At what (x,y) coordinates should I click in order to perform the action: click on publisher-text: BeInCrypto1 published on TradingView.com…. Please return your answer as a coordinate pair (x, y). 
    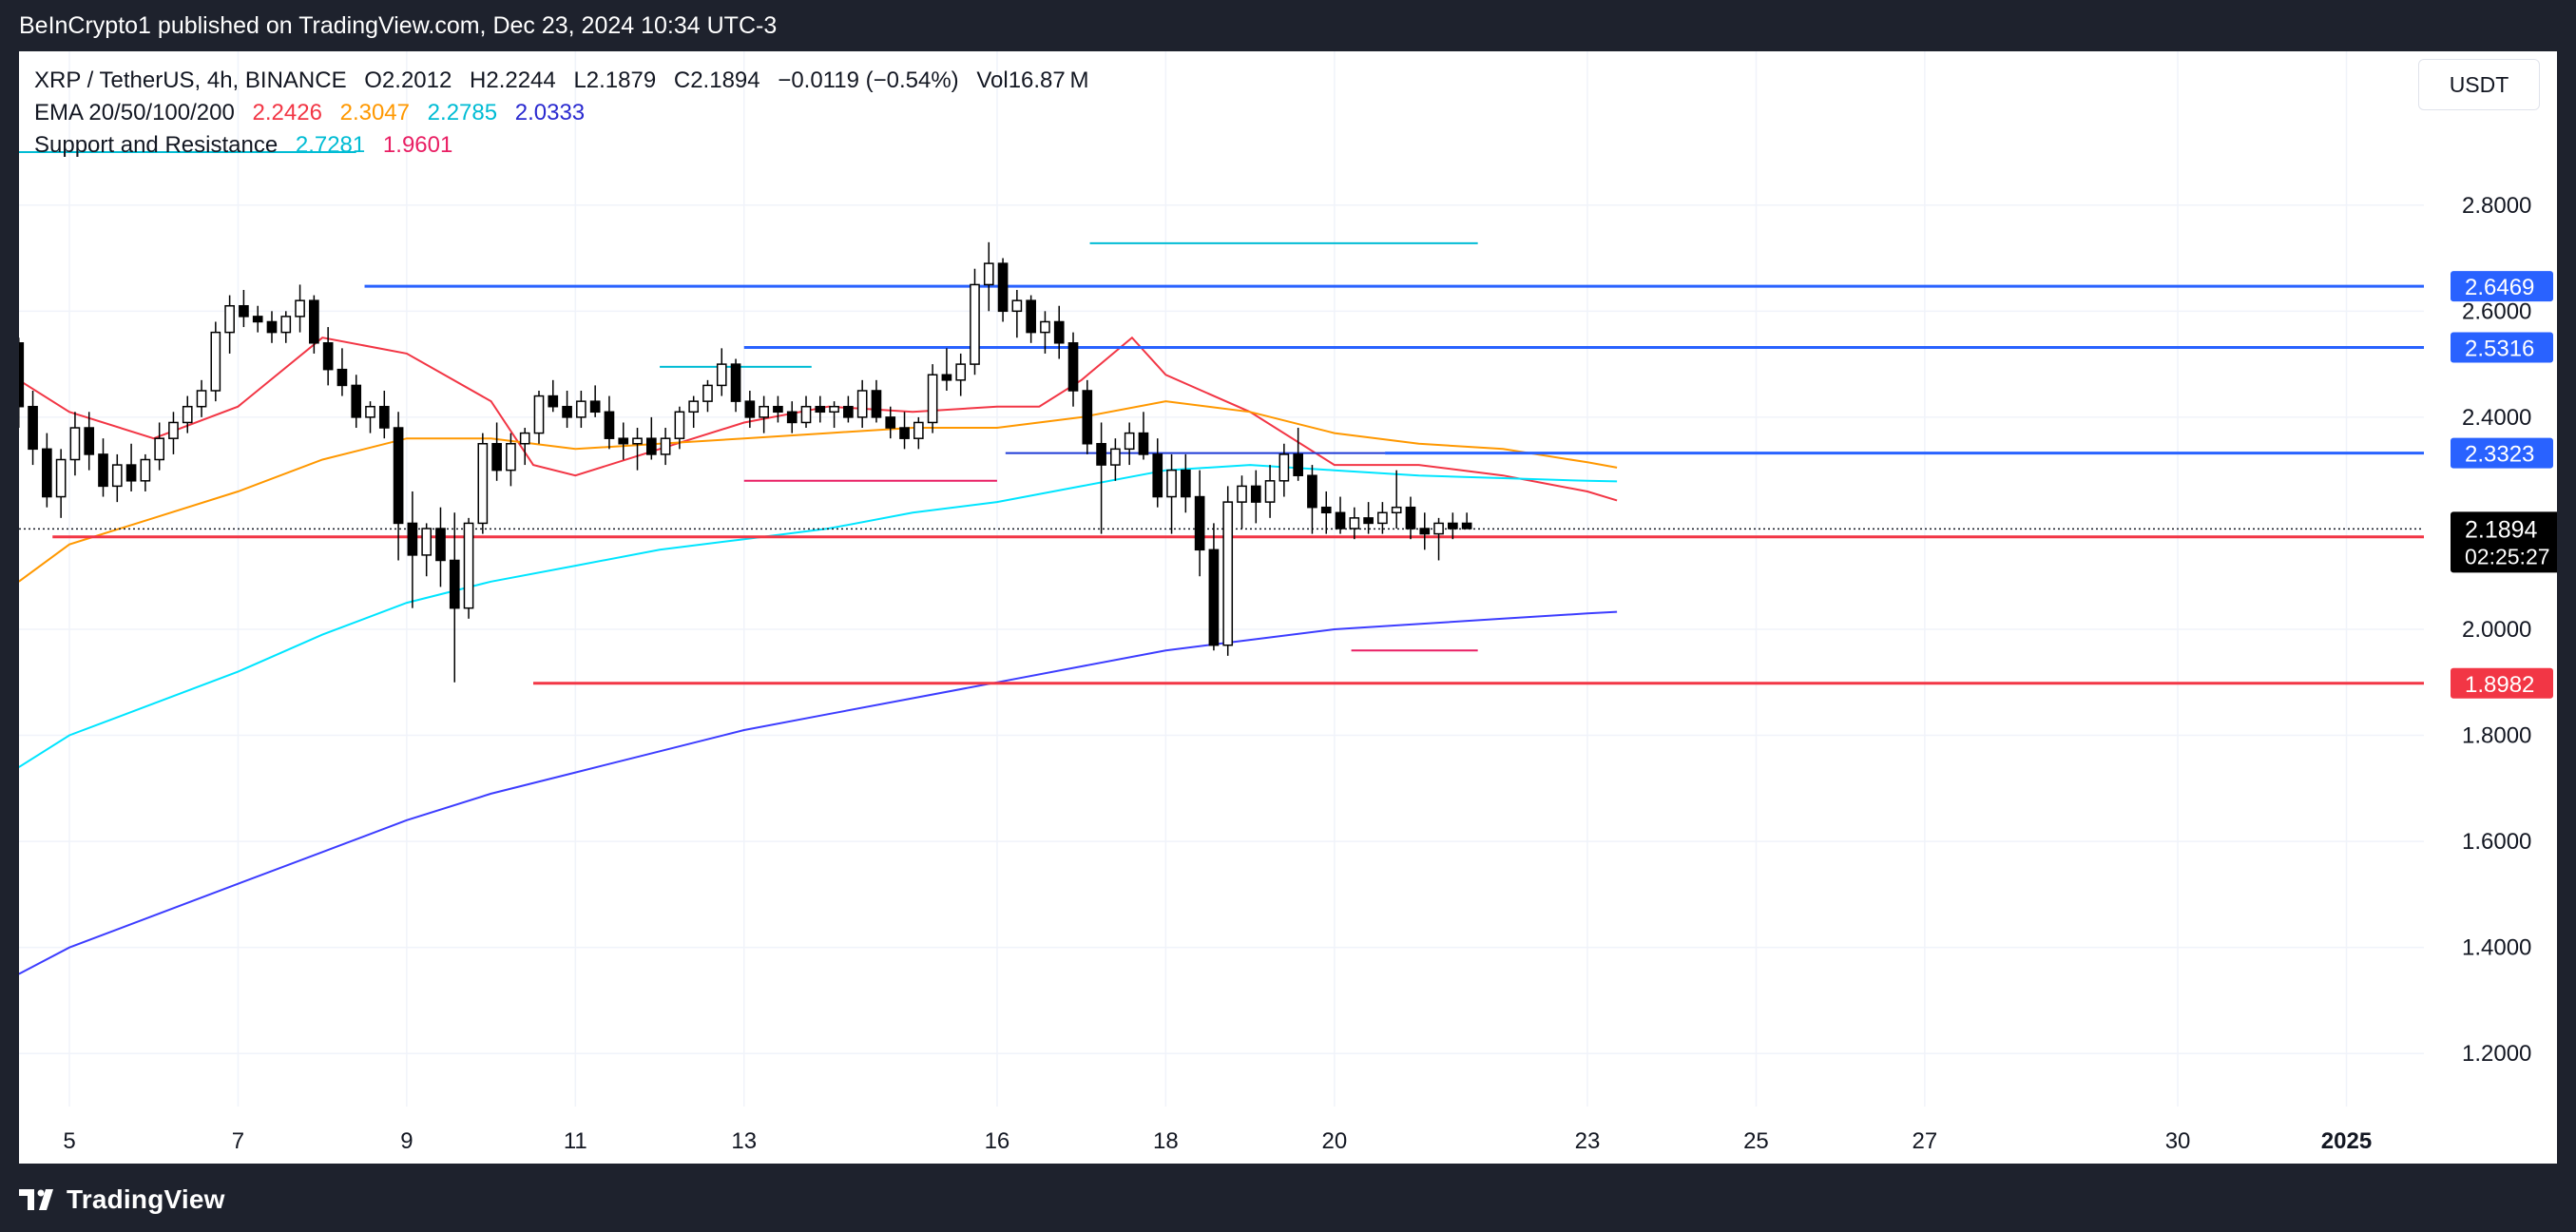
    Looking at the image, I should click on (398, 25).